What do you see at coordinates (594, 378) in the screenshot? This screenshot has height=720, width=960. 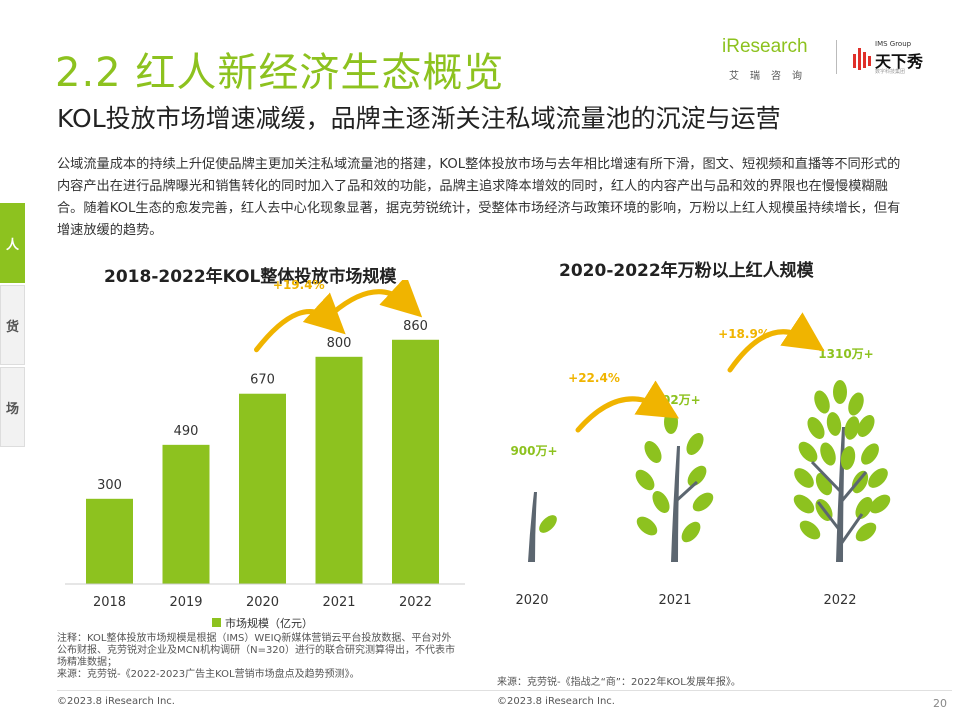 I see `growth-label: +22.4%` at bounding box center [594, 378].